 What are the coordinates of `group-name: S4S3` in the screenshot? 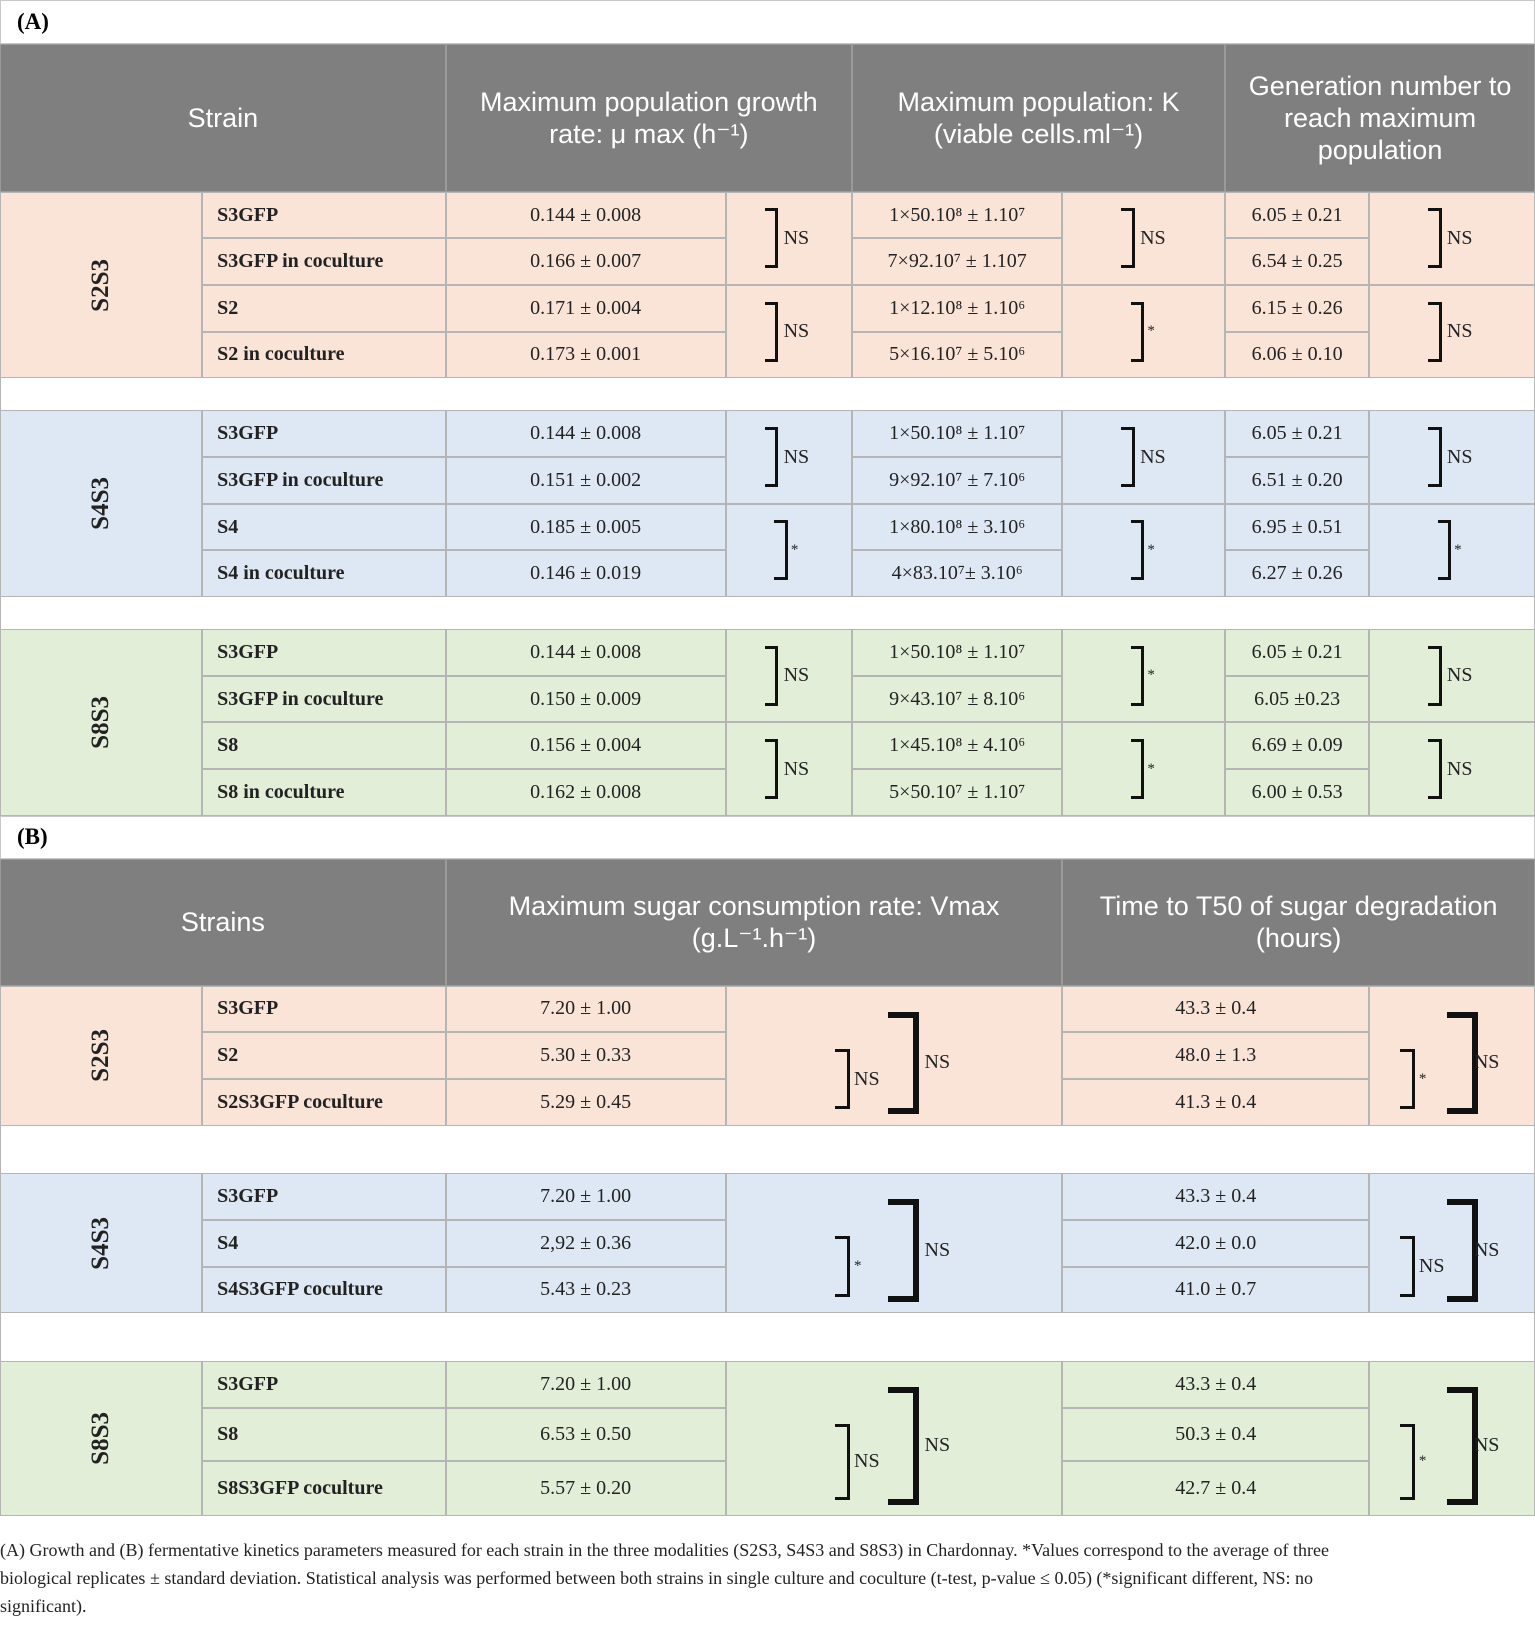 It's located at (101, 504).